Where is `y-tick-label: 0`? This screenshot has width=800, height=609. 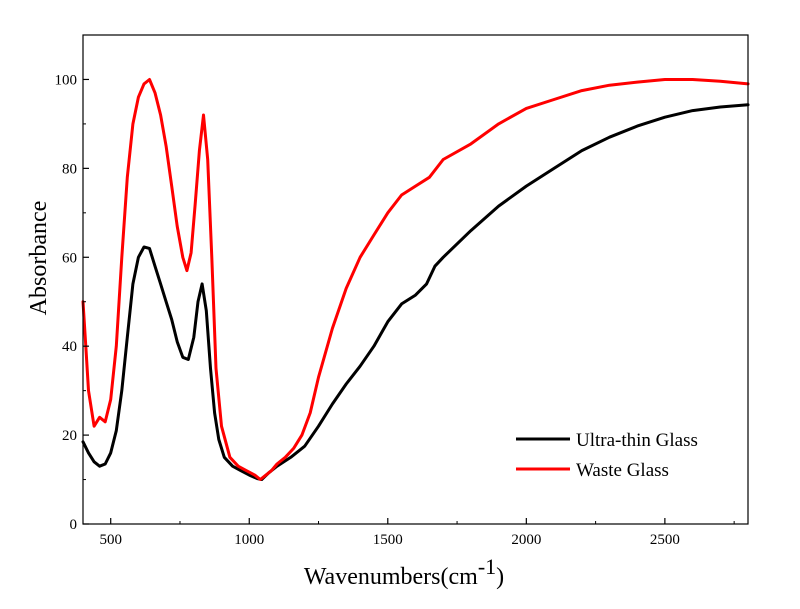
y-tick-label: 0 is located at coordinates (74, 525).